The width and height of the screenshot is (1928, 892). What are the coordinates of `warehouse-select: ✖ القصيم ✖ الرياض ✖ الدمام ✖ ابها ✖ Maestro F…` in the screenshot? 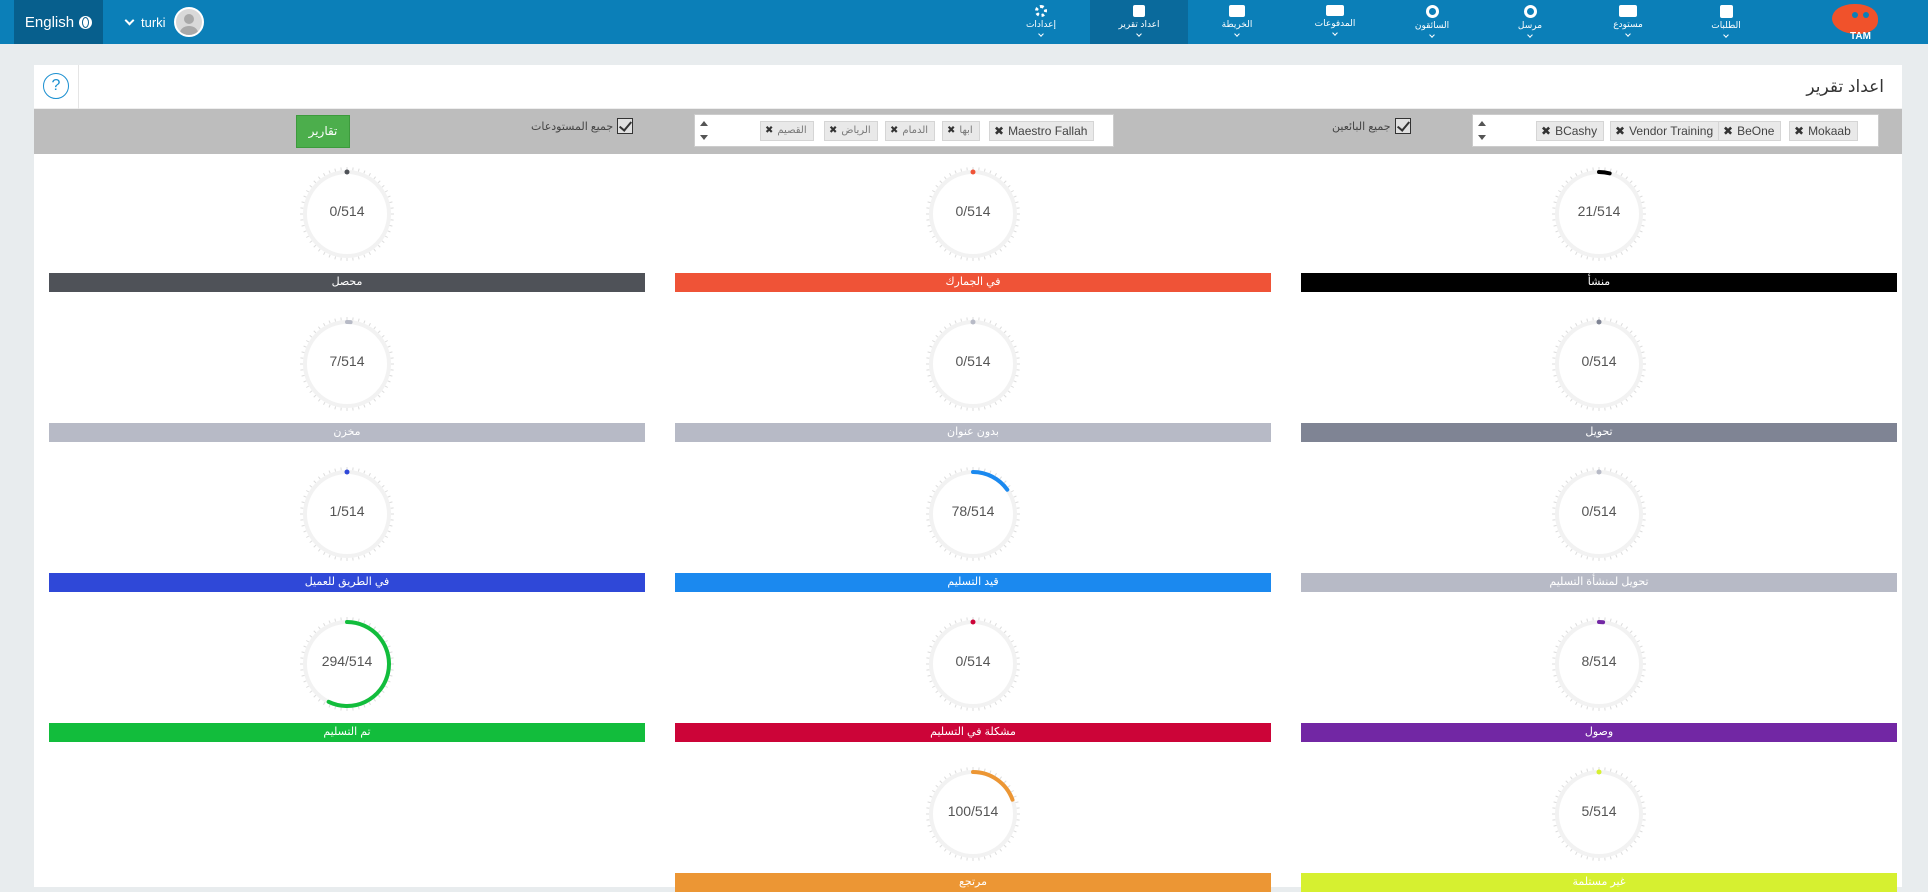 It's located at (904, 130).